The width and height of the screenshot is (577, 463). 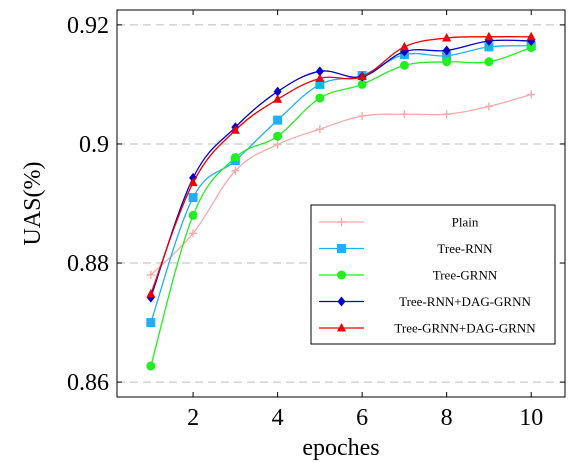 What do you see at coordinates (465, 222) in the screenshot?
I see `legend-label: Plain` at bounding box center [465, 222].